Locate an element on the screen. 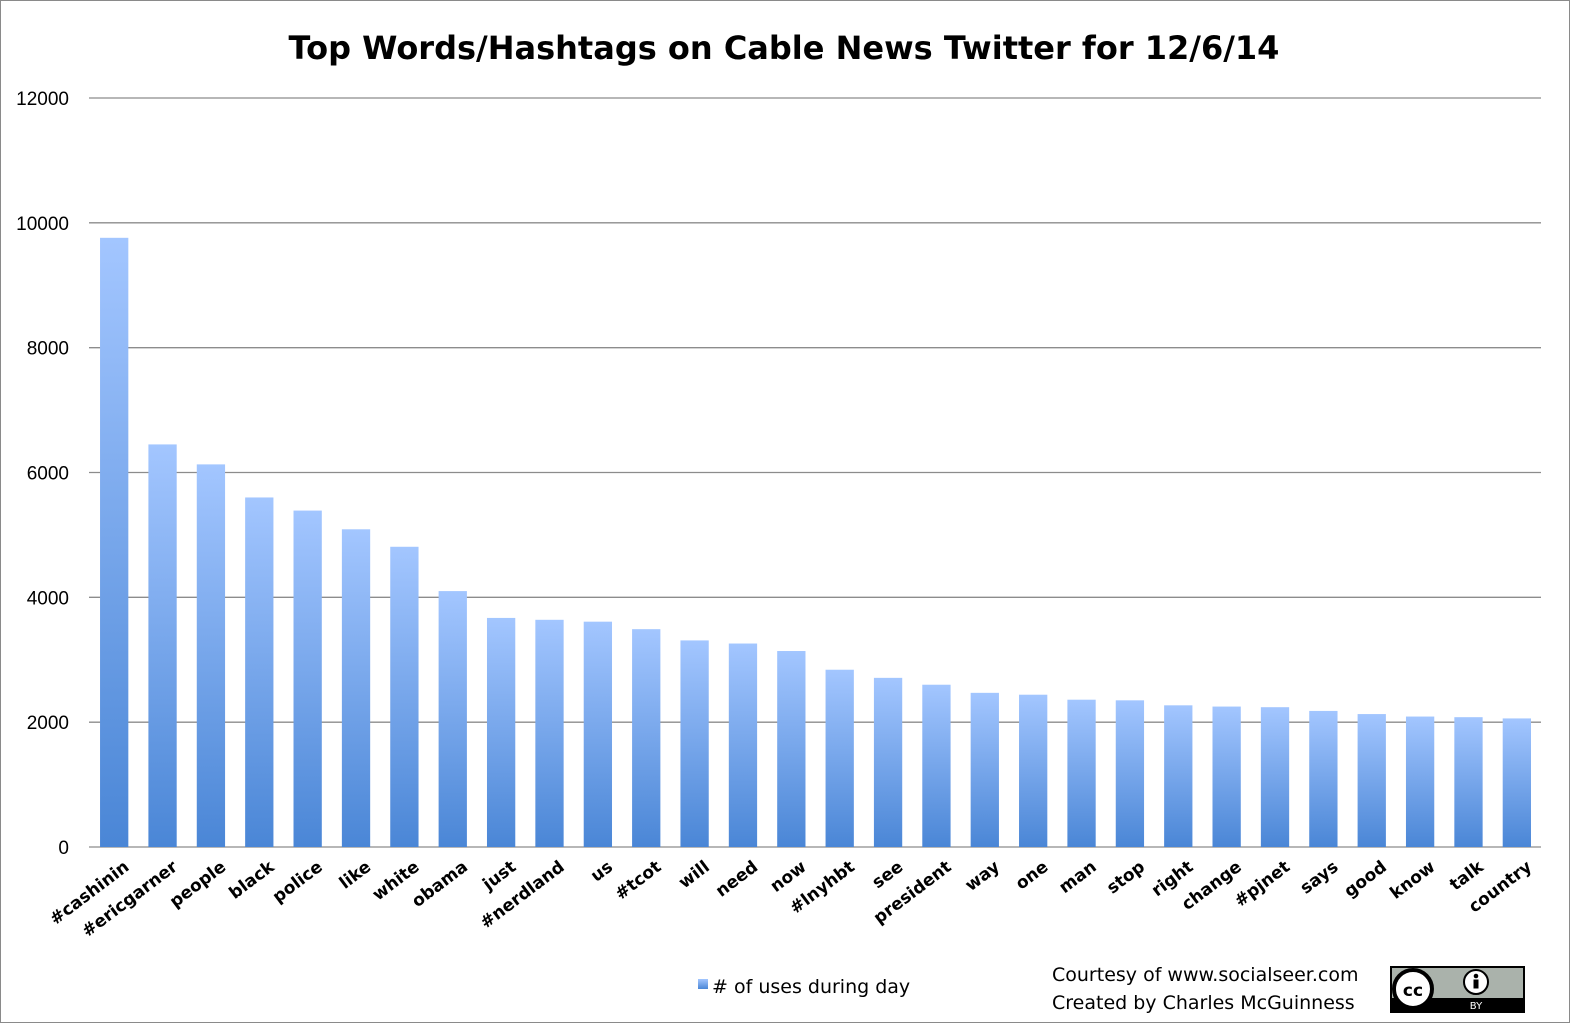 This screenshot has width=1570, height=1023. legend-label: # of uses during day is located at coordinates (811, 987).